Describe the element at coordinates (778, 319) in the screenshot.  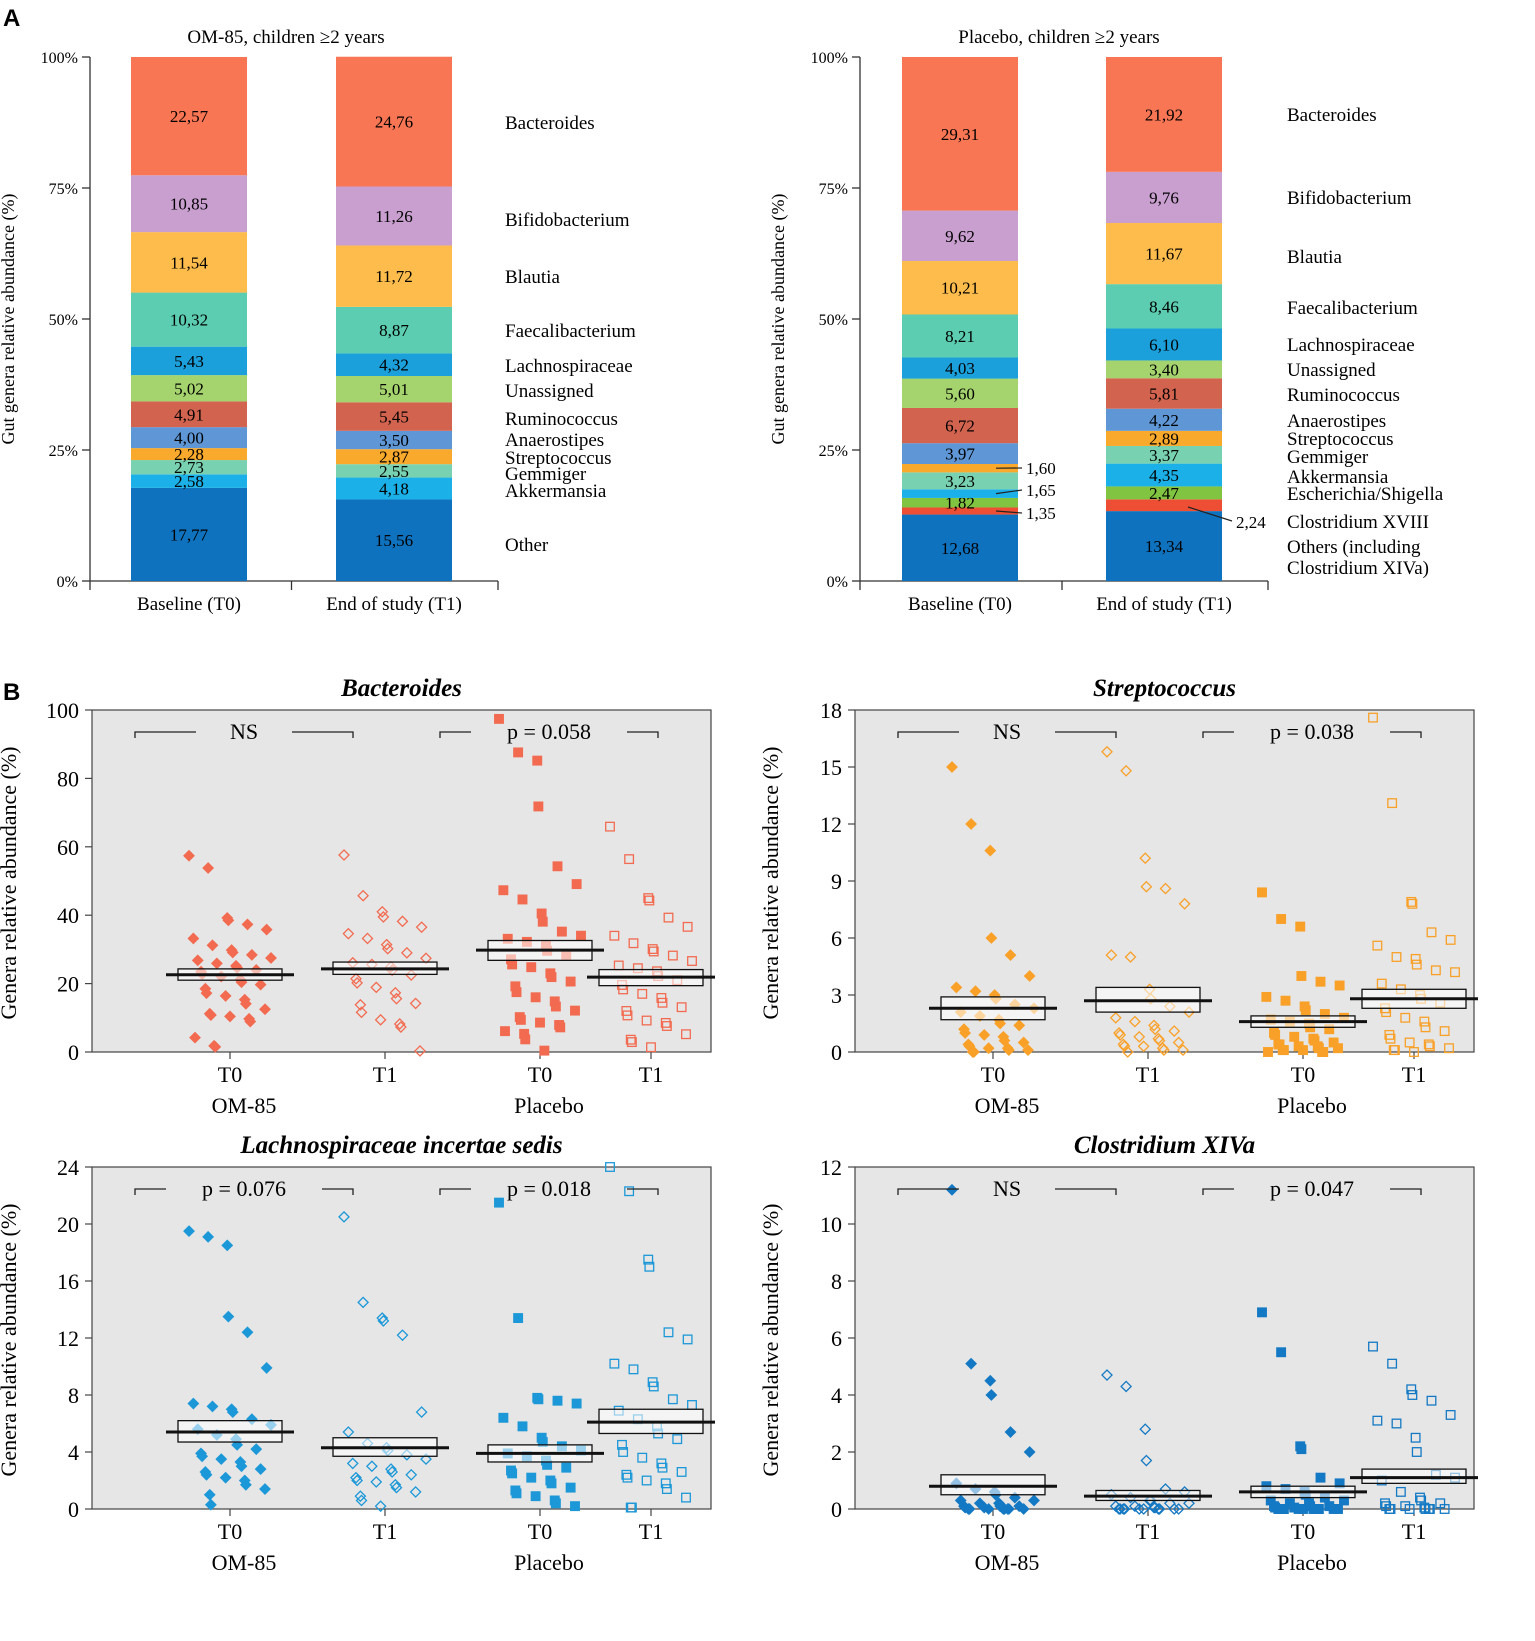
I see `y-axis-label: Gut genera relative abundance (%)` at that location.